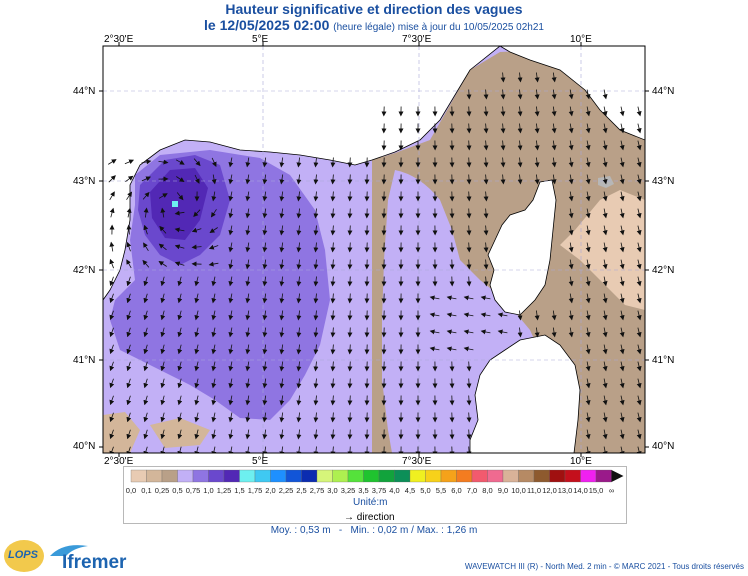  I want to click on lon-label-top: 7°30'E, so click(417, 39).